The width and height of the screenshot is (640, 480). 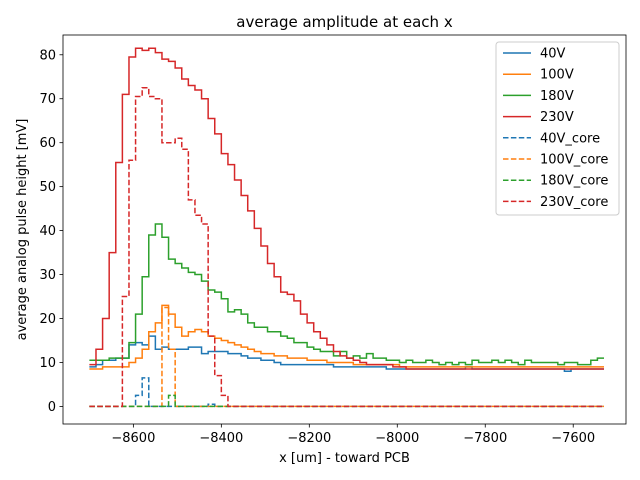 What do you see at coordinates (47, 319) in the screenshot?
I see `y-tick-label: 20` at bounding box center [47, 319].